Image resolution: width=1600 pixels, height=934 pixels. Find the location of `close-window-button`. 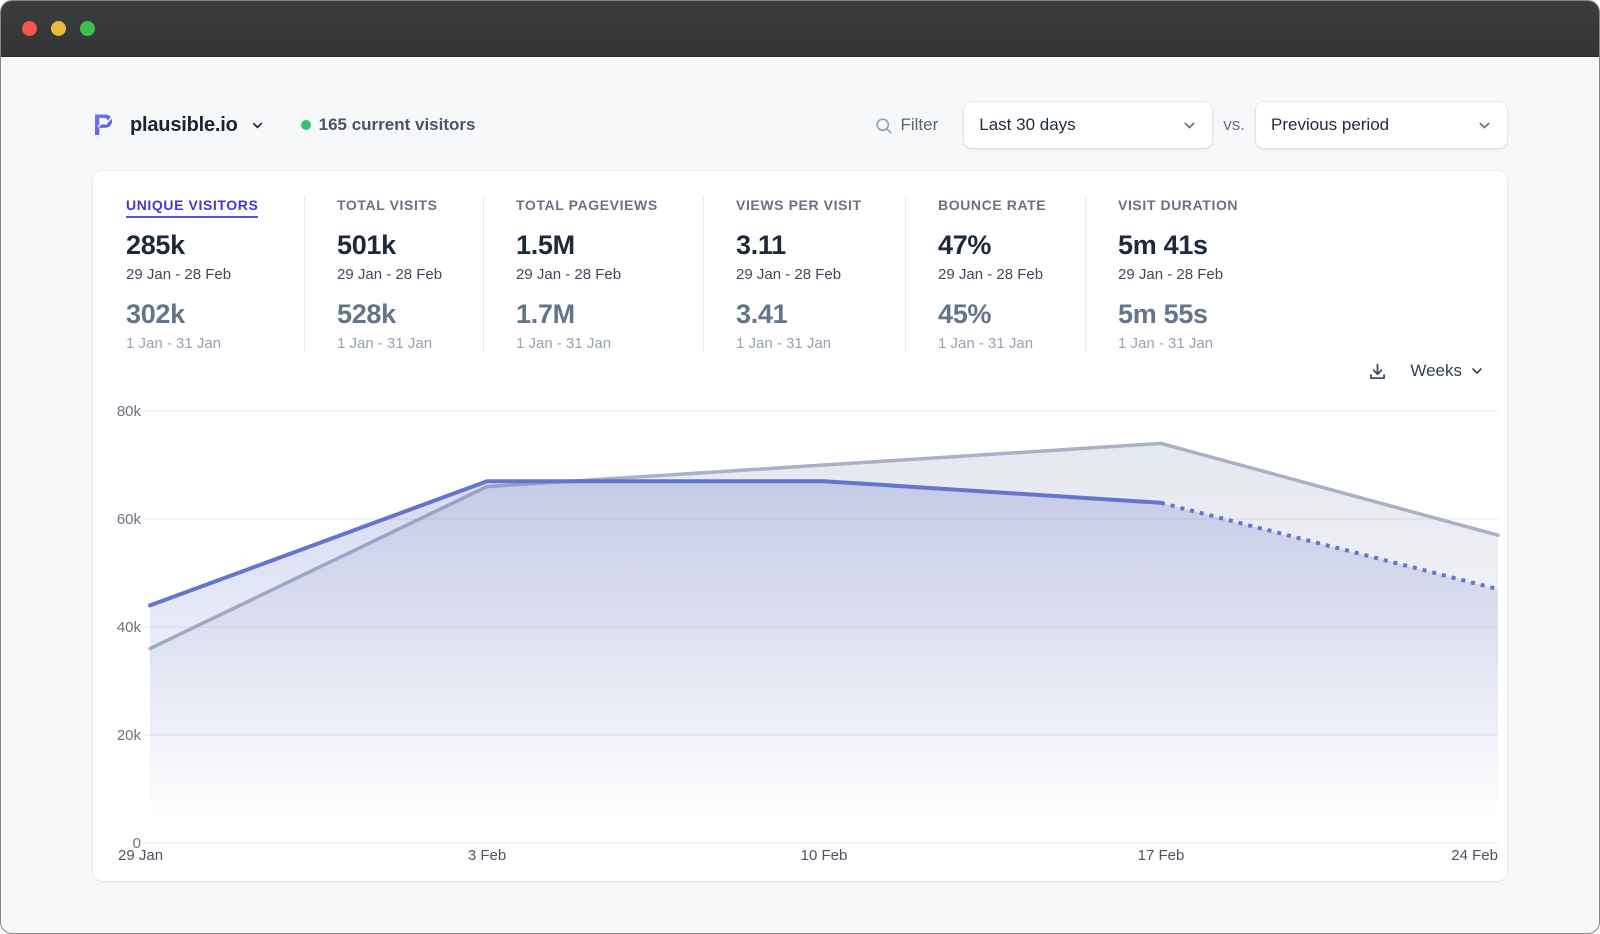

close-window-button is located at coordinates (29, 28).